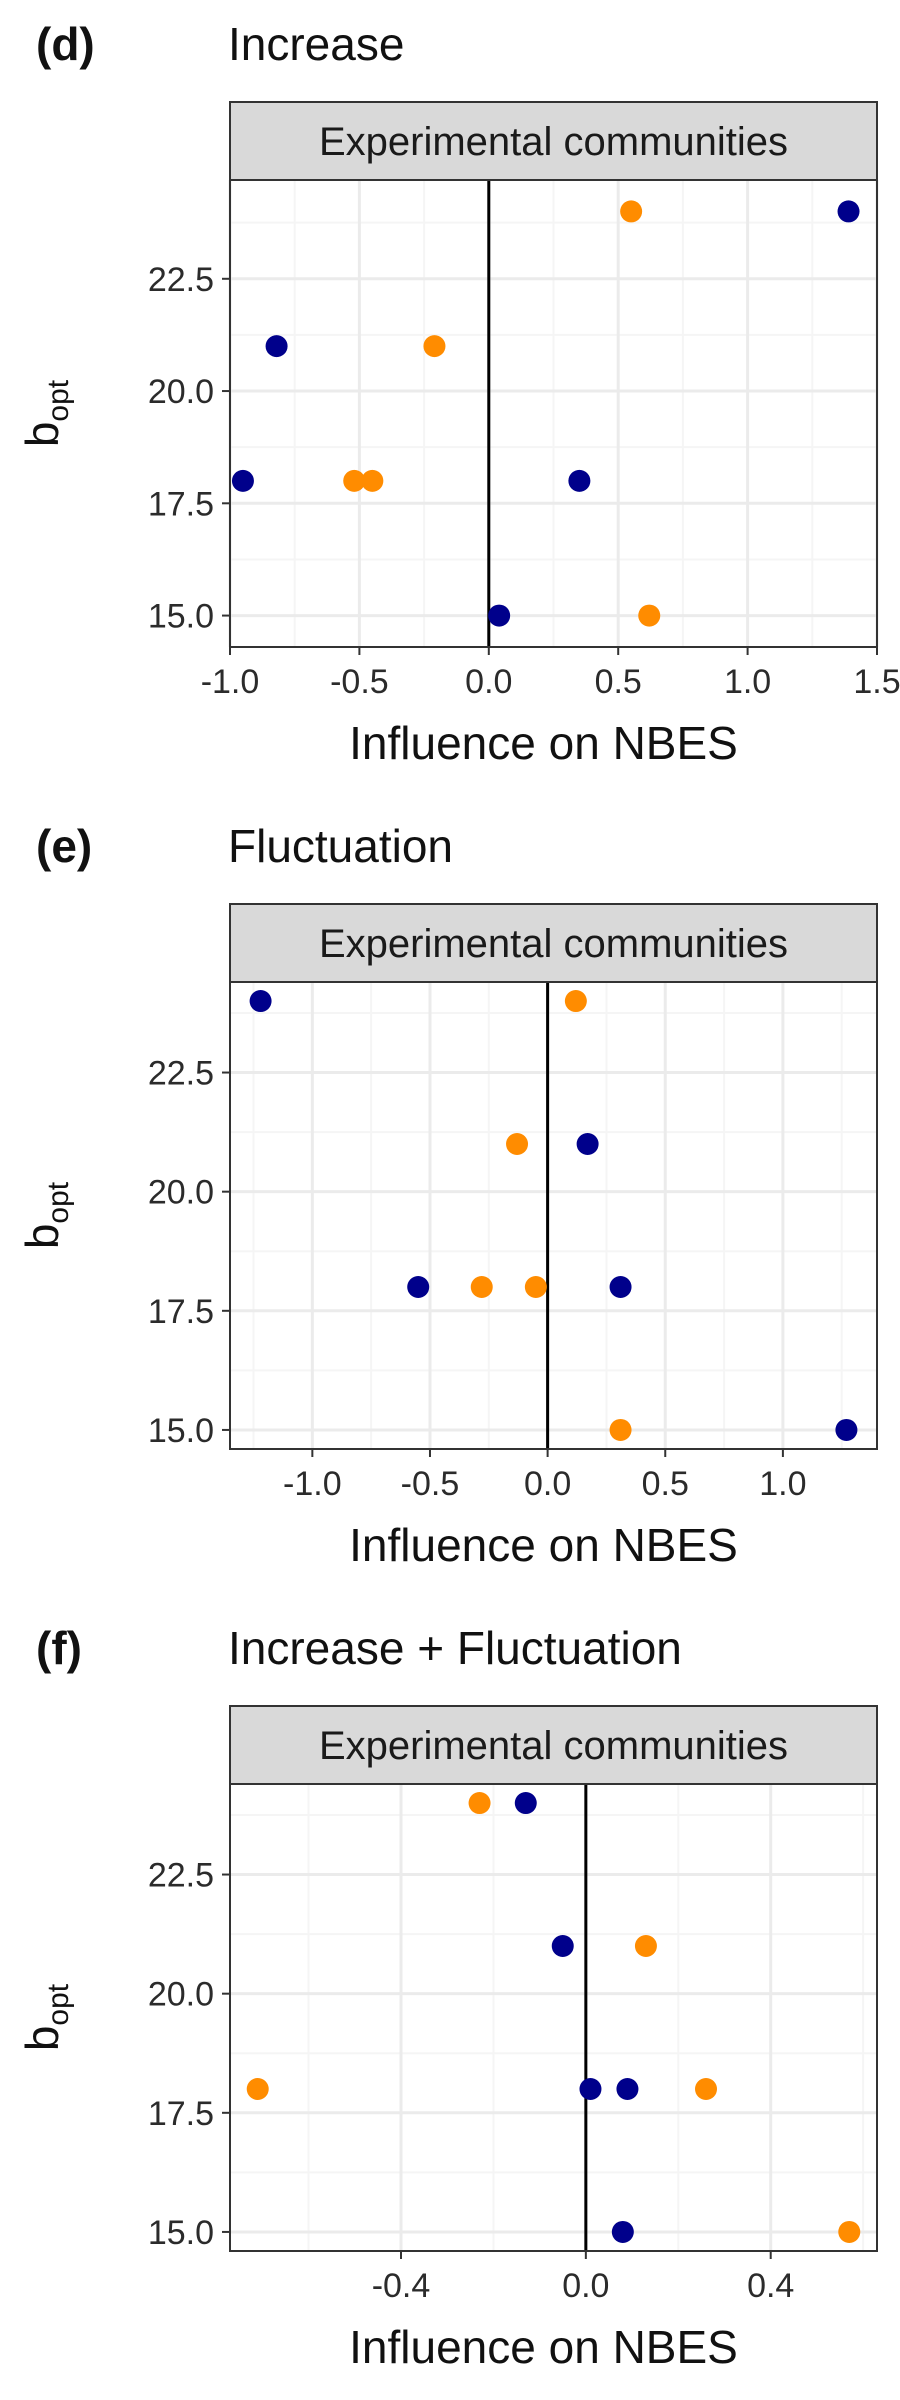  I want to click on panel-title: Increase + Fluctuation, so click(455, 1648).